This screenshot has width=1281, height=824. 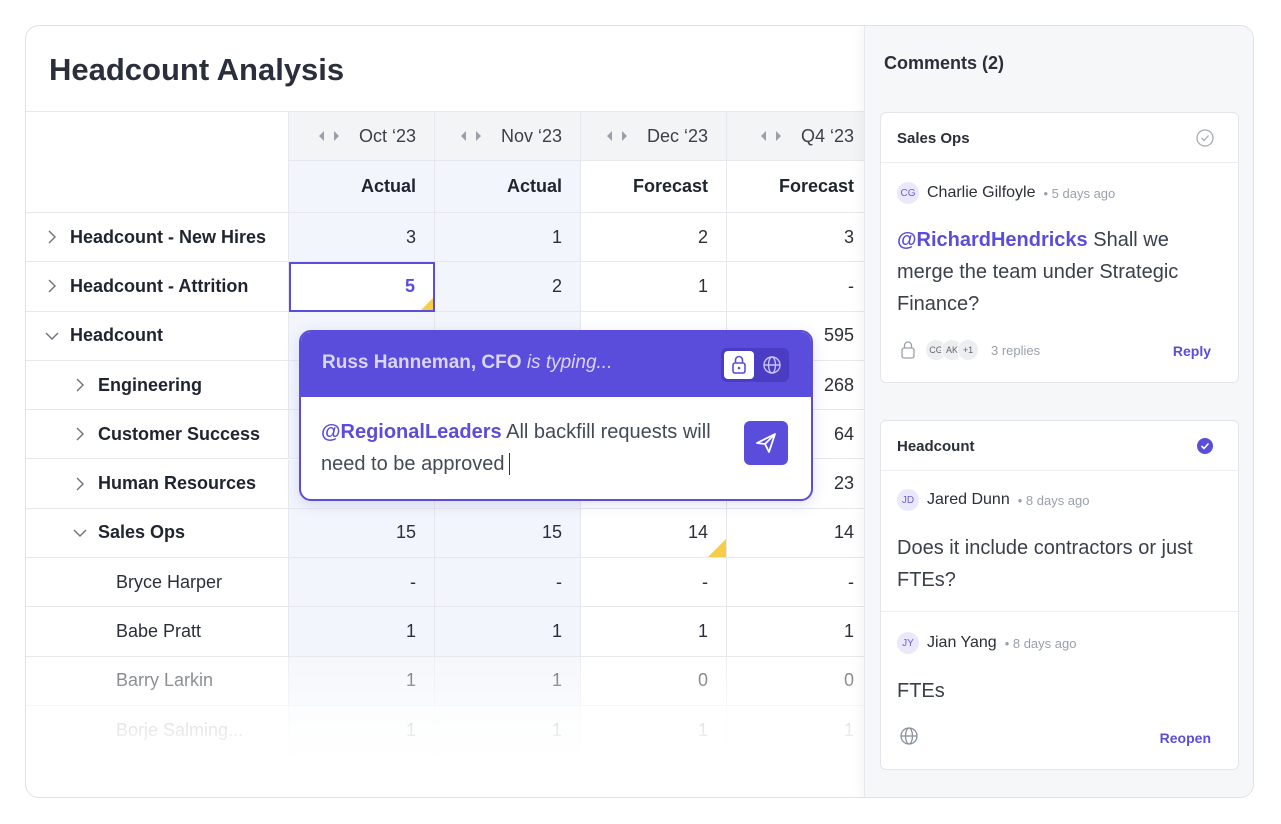 What do you see at coordinates (169, 581) in the screenshot?
I see `label: Bryce Harper` at bounding box center [169, 581].